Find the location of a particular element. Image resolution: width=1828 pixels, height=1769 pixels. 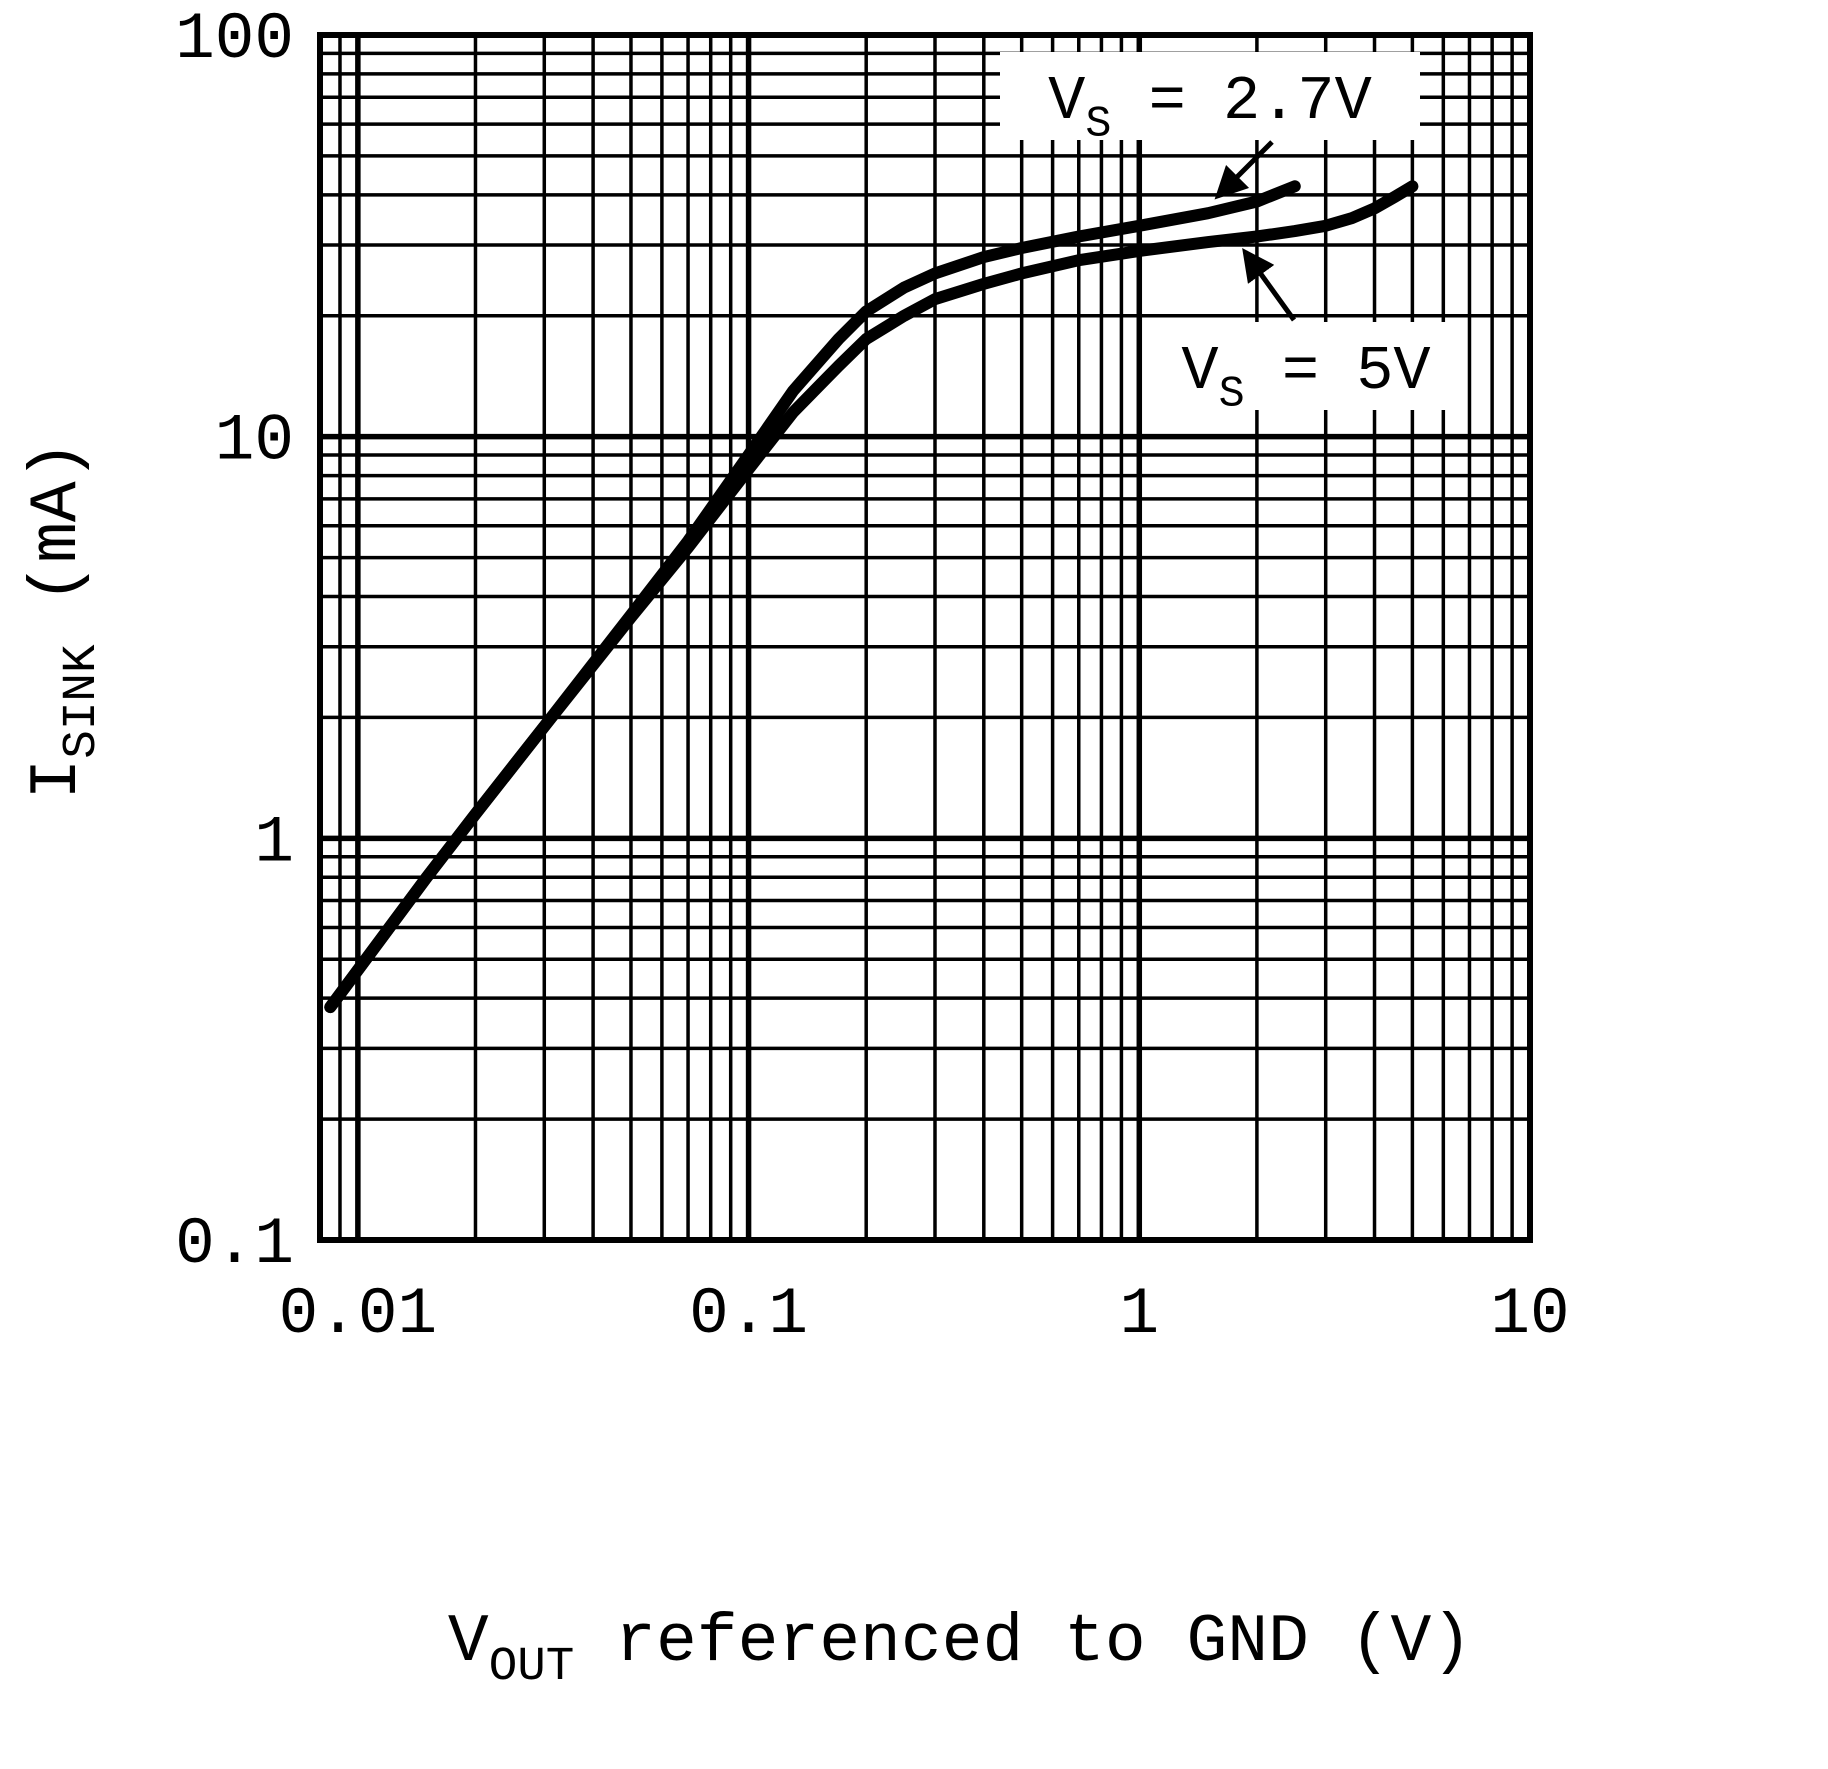

x-axis-title-main: V is located at coordinates (468, 1642).